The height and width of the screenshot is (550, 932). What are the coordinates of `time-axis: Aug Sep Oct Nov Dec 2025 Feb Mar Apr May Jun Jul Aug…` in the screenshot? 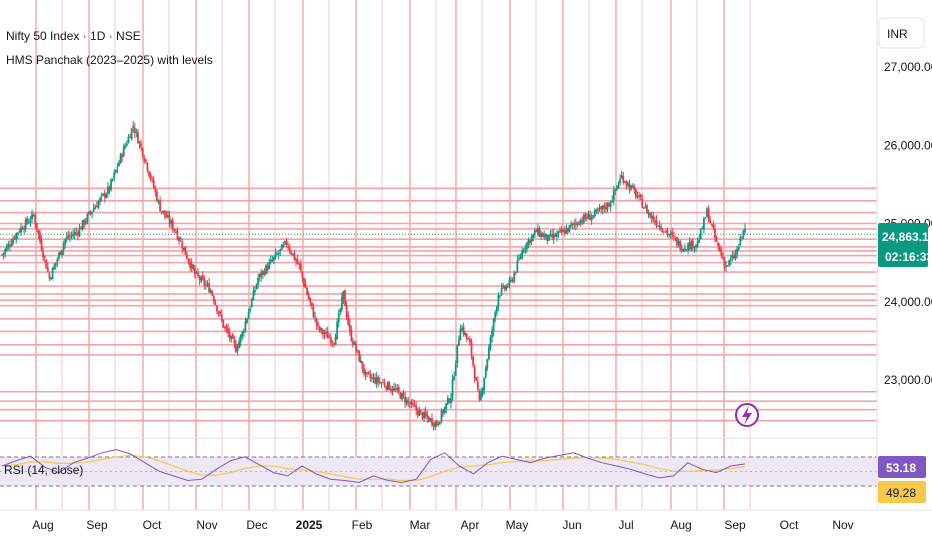 It's located at (466, 529).